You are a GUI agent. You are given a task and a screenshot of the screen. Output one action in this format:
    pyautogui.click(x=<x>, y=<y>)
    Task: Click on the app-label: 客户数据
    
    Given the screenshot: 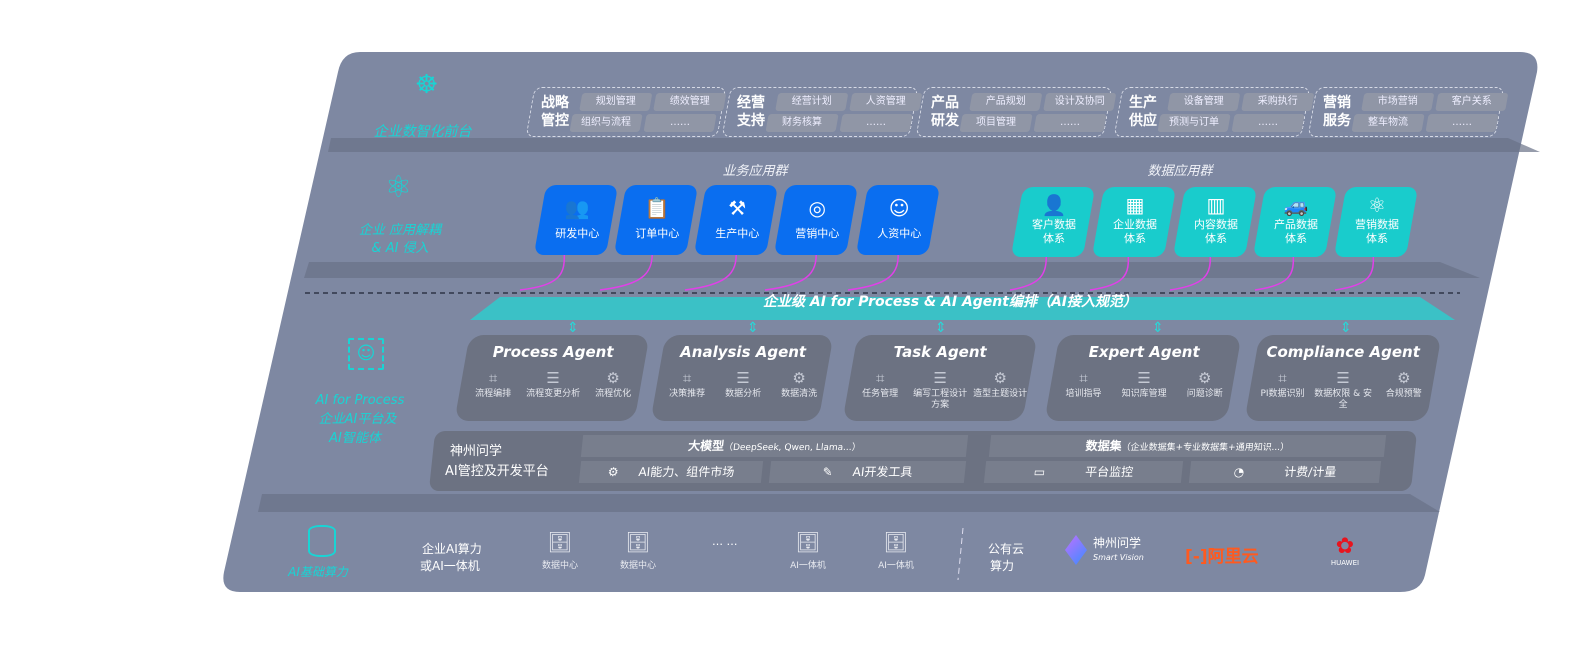 What is the action you would take?
    pyautogui.click(x=1053, y=224)
    